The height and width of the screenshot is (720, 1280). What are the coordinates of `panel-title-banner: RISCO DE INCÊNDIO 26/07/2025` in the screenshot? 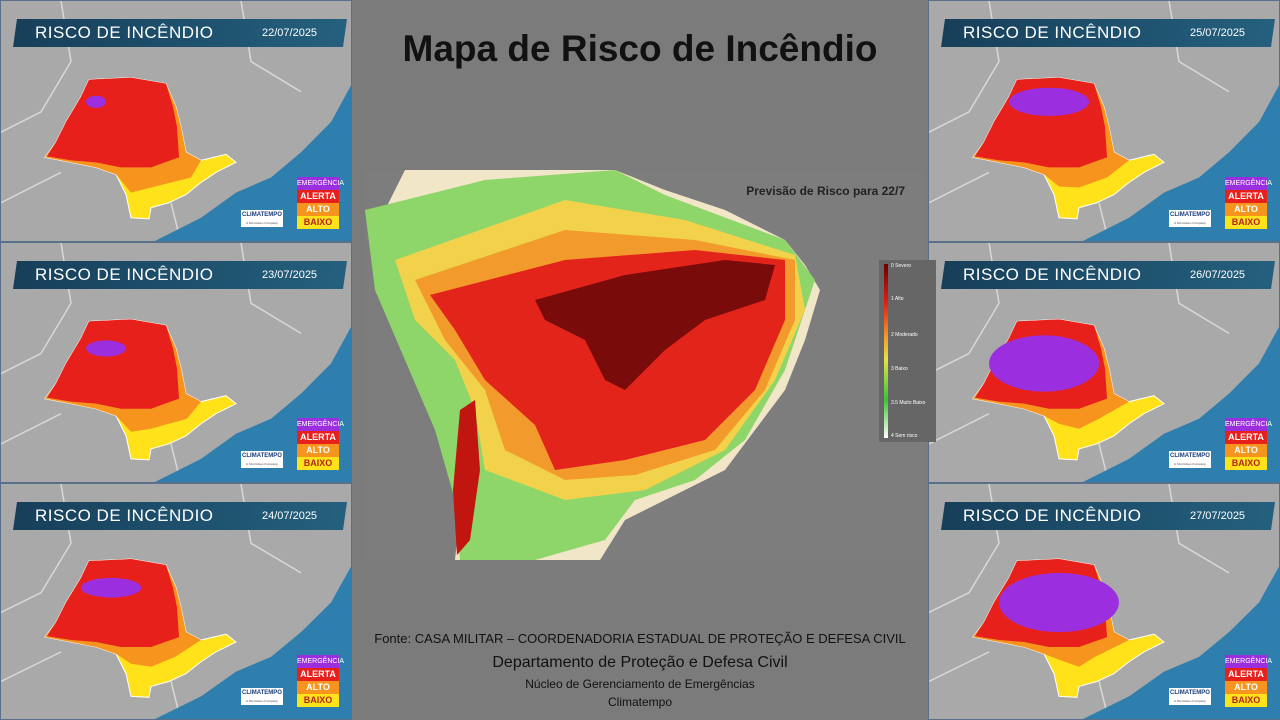 It's located at (1108, 275).